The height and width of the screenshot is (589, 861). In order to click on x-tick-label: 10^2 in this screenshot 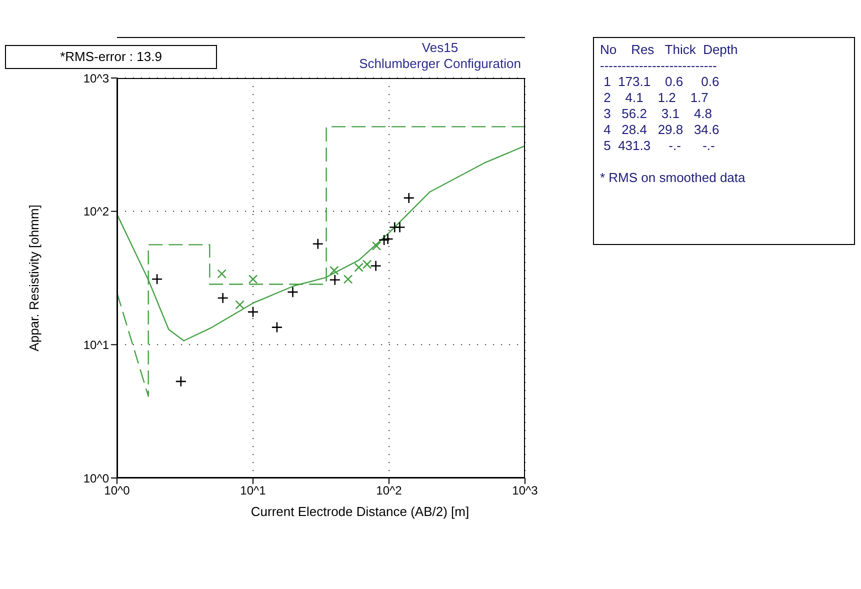, I will do `click(389, 491)`.